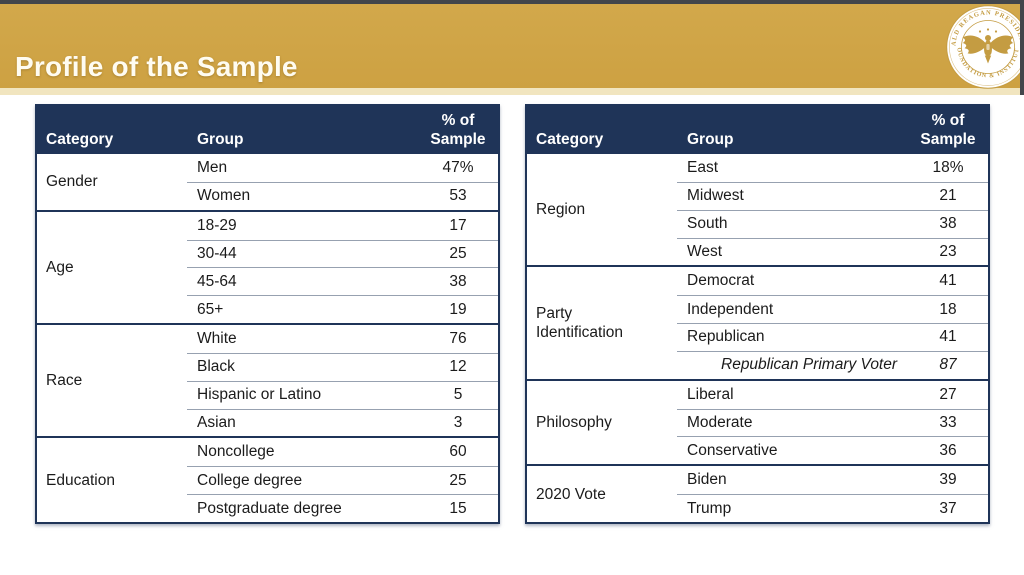  I want to click on category-cell: Philosophy, so click(602, 423).